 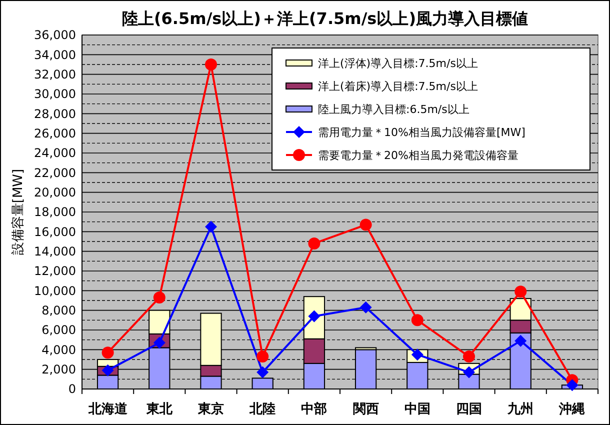 What do you see at coordinates (210, 409) in the screenshot?
I see `x-tick-label: 東京` at bounding box center [210, 409].